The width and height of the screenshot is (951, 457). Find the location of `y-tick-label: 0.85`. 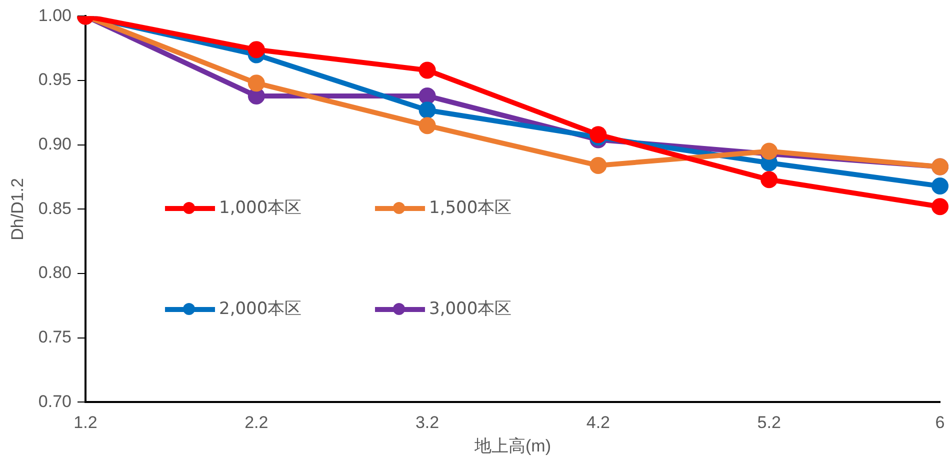

y-tick-label: 0.85 is located at coordinates (55, 208).